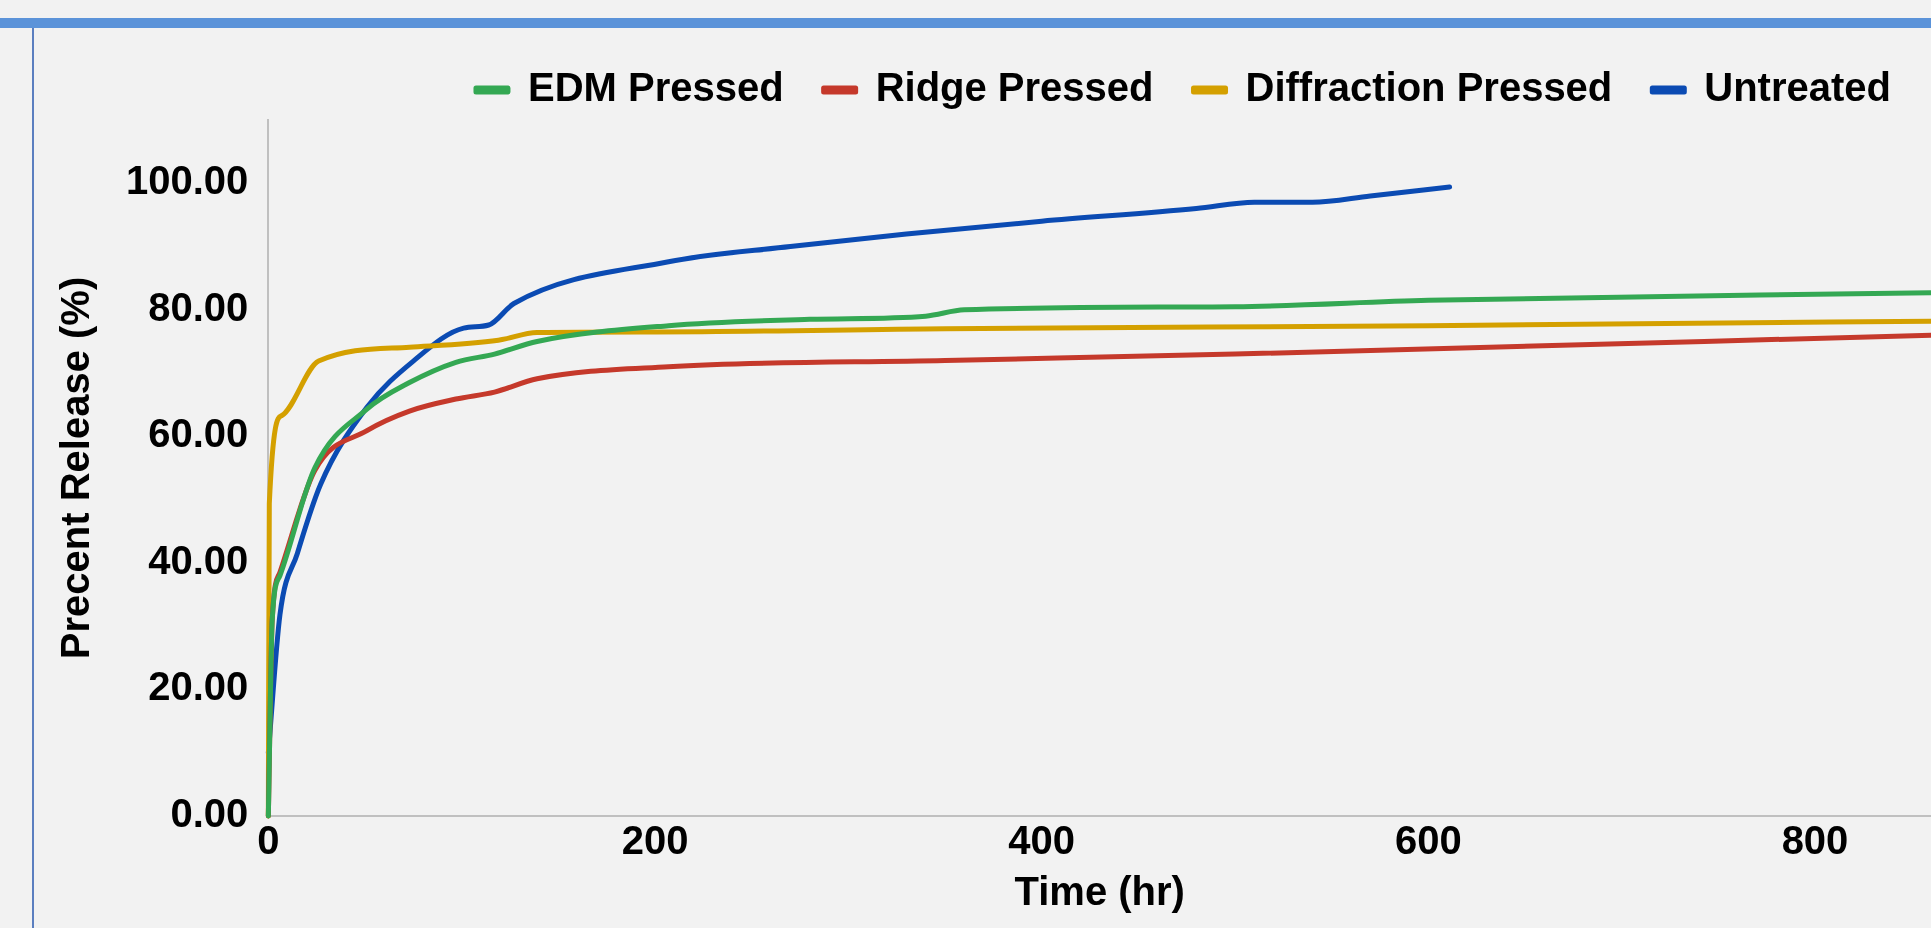 Image resolution: width=1931 pixels, height=928 pixels. Describe the element at coordinates (1099, 891) in the screenshot. I see `x-axis-title: Time (hr)` at that location.